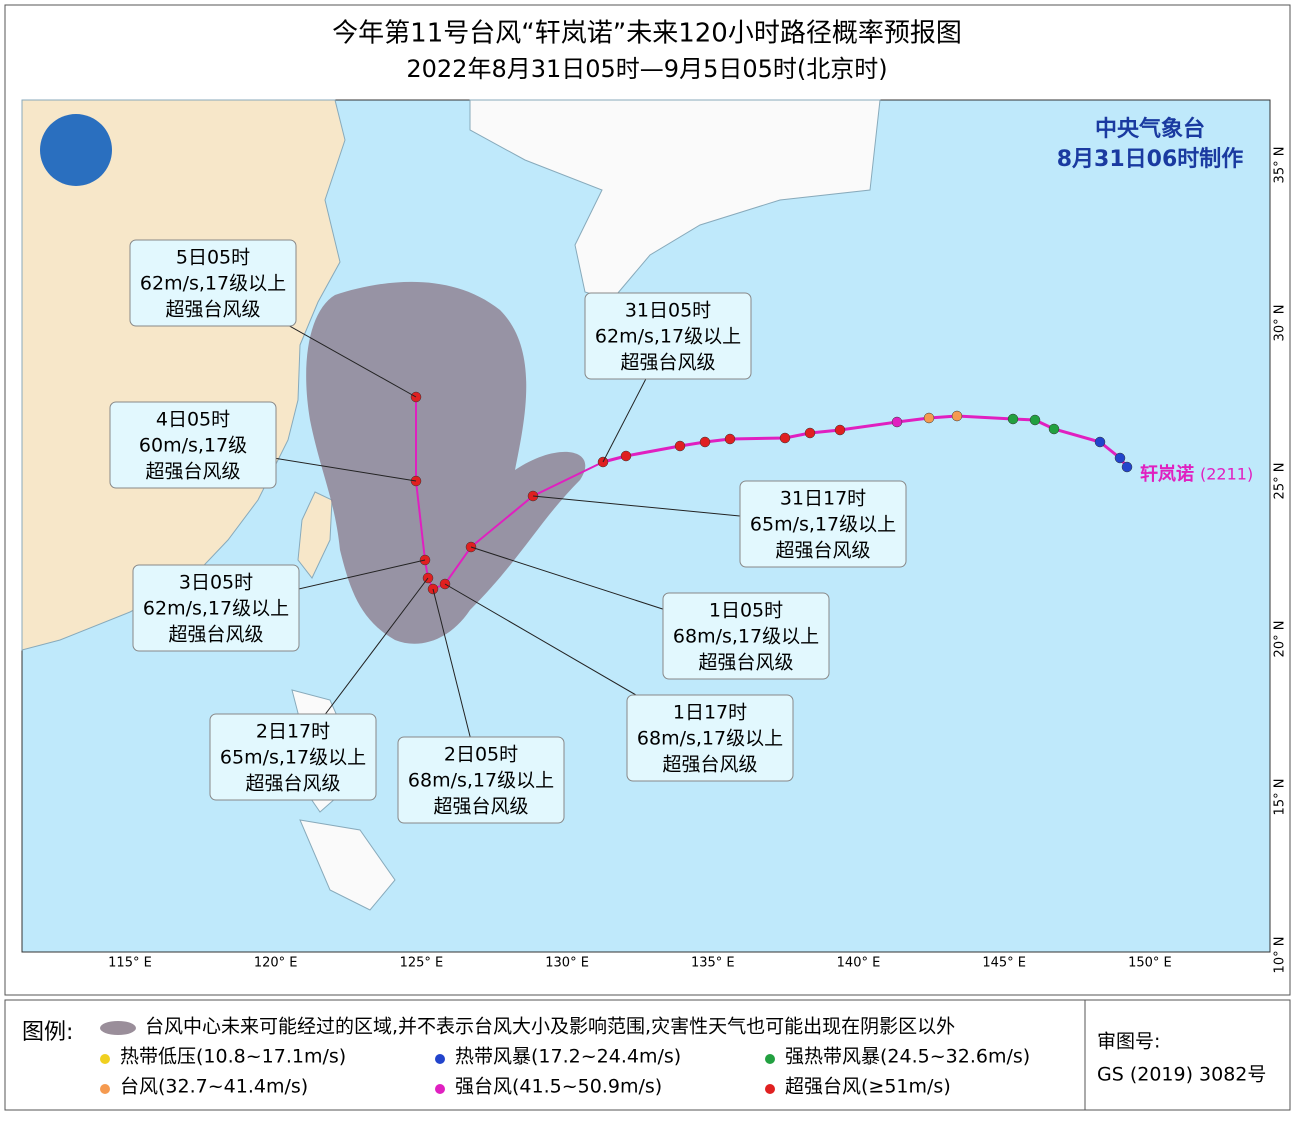  What do you see at coordinates (1280, 797) in the screenshot?
I see `lat-label: 15° N` at bounding box center [1280, 797].